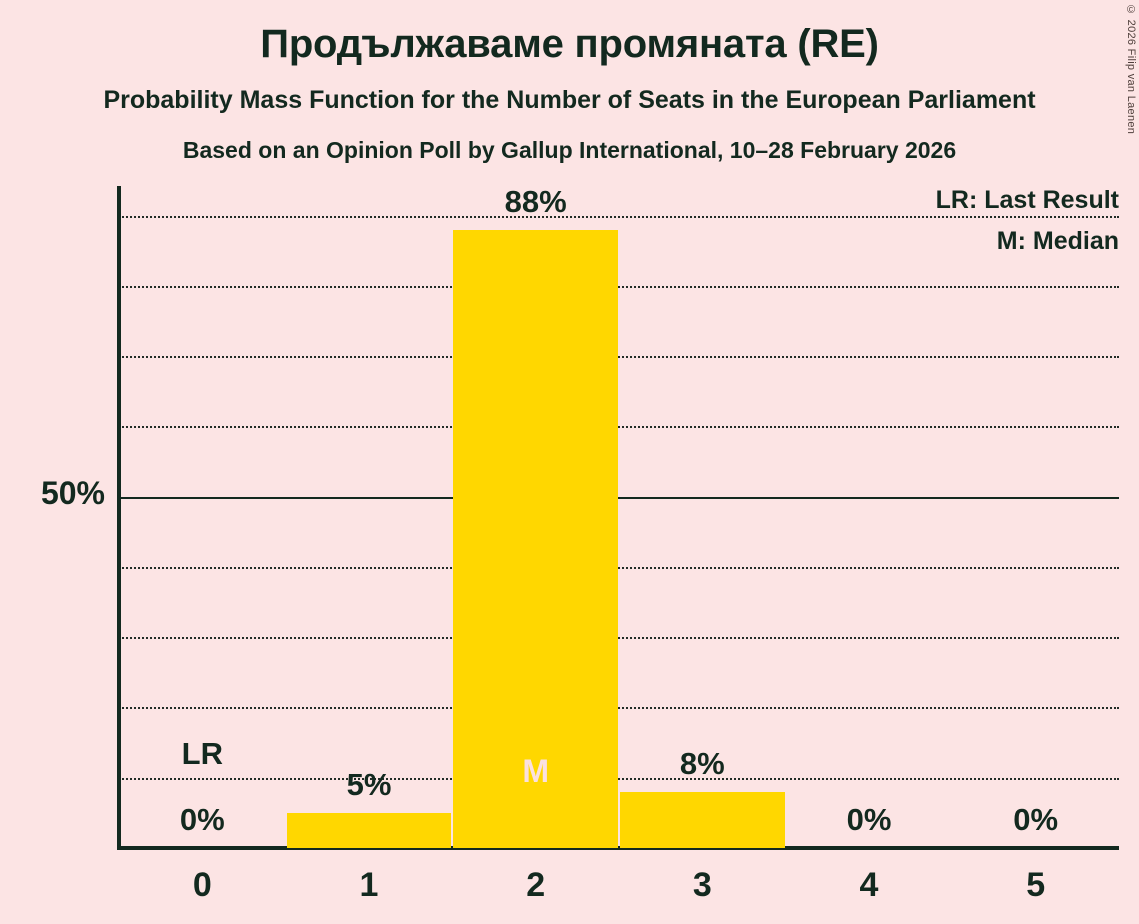 This screenshot has height=924, width=1139. Describe the element at coordinates (369, 885) in the screenshot. I see `x-axis-tick-label: 1` at that location.